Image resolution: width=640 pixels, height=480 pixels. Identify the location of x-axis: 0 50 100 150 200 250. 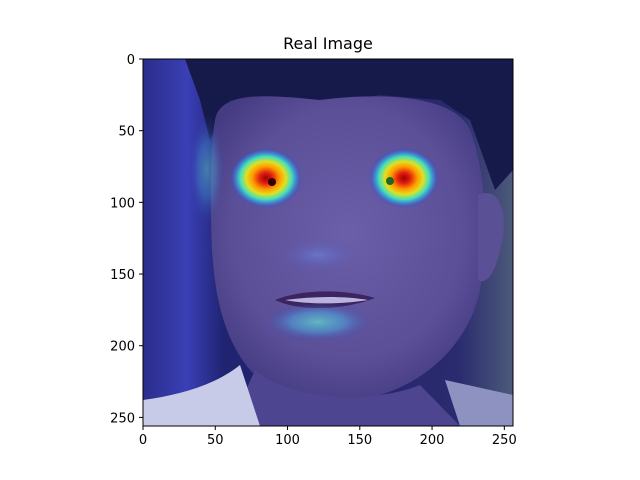
(328, 437).